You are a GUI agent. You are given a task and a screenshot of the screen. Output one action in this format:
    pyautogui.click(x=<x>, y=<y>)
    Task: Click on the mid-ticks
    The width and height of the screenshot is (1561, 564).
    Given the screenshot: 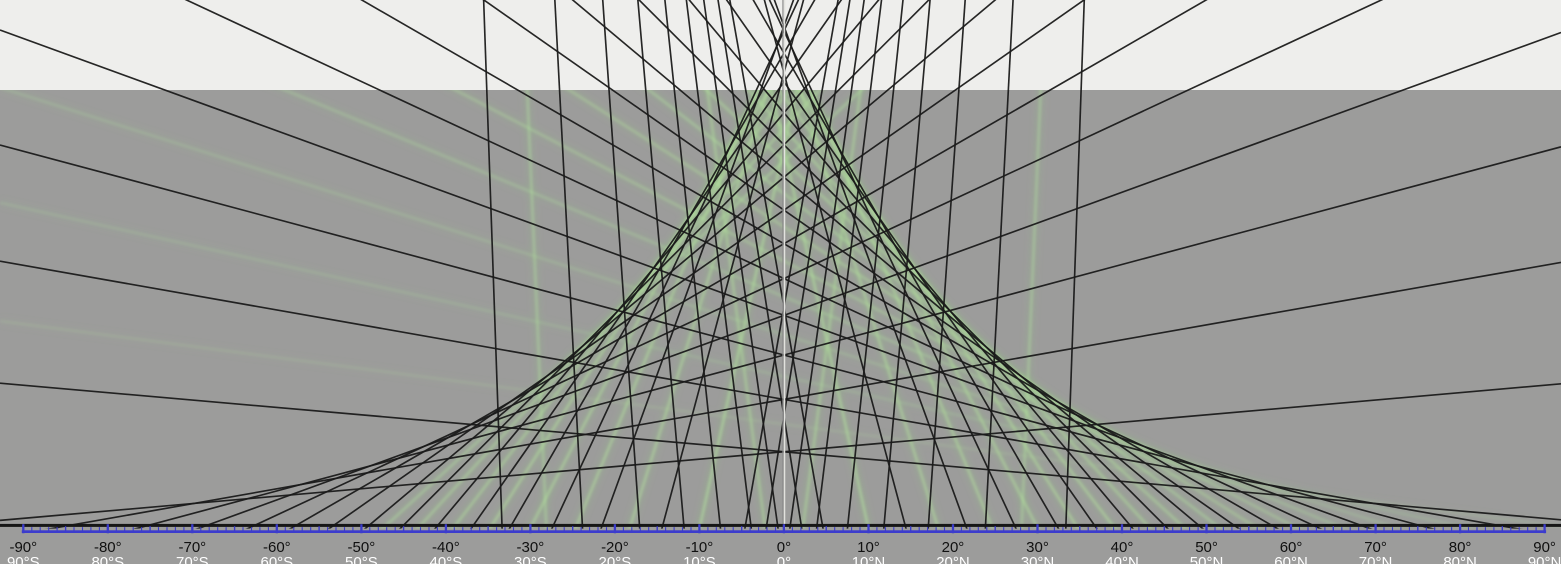 What is the action you would take?
    pyautogui.click(x=783, y=528)
    